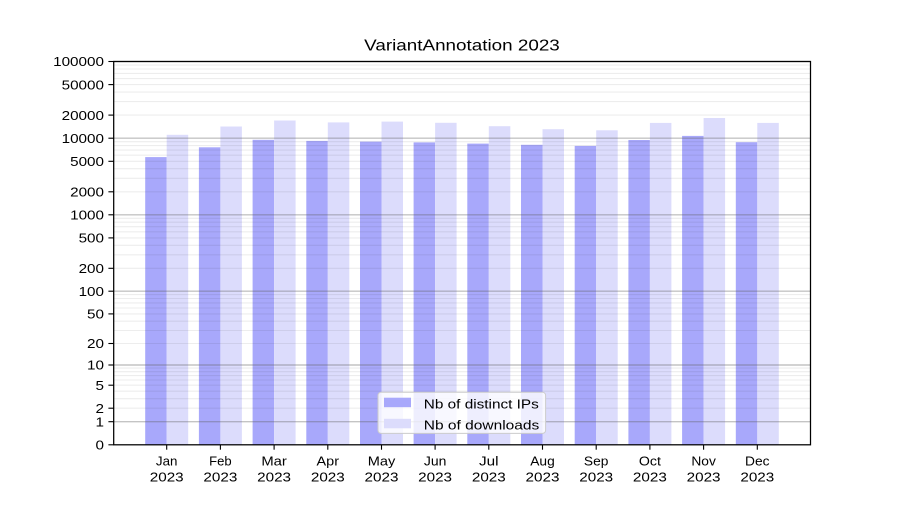 The image size is (900, 505). What do you see at coordinates (83, 115) in the screenshot?
I see `svg-text: 20000` at bounding box center [83, 115].